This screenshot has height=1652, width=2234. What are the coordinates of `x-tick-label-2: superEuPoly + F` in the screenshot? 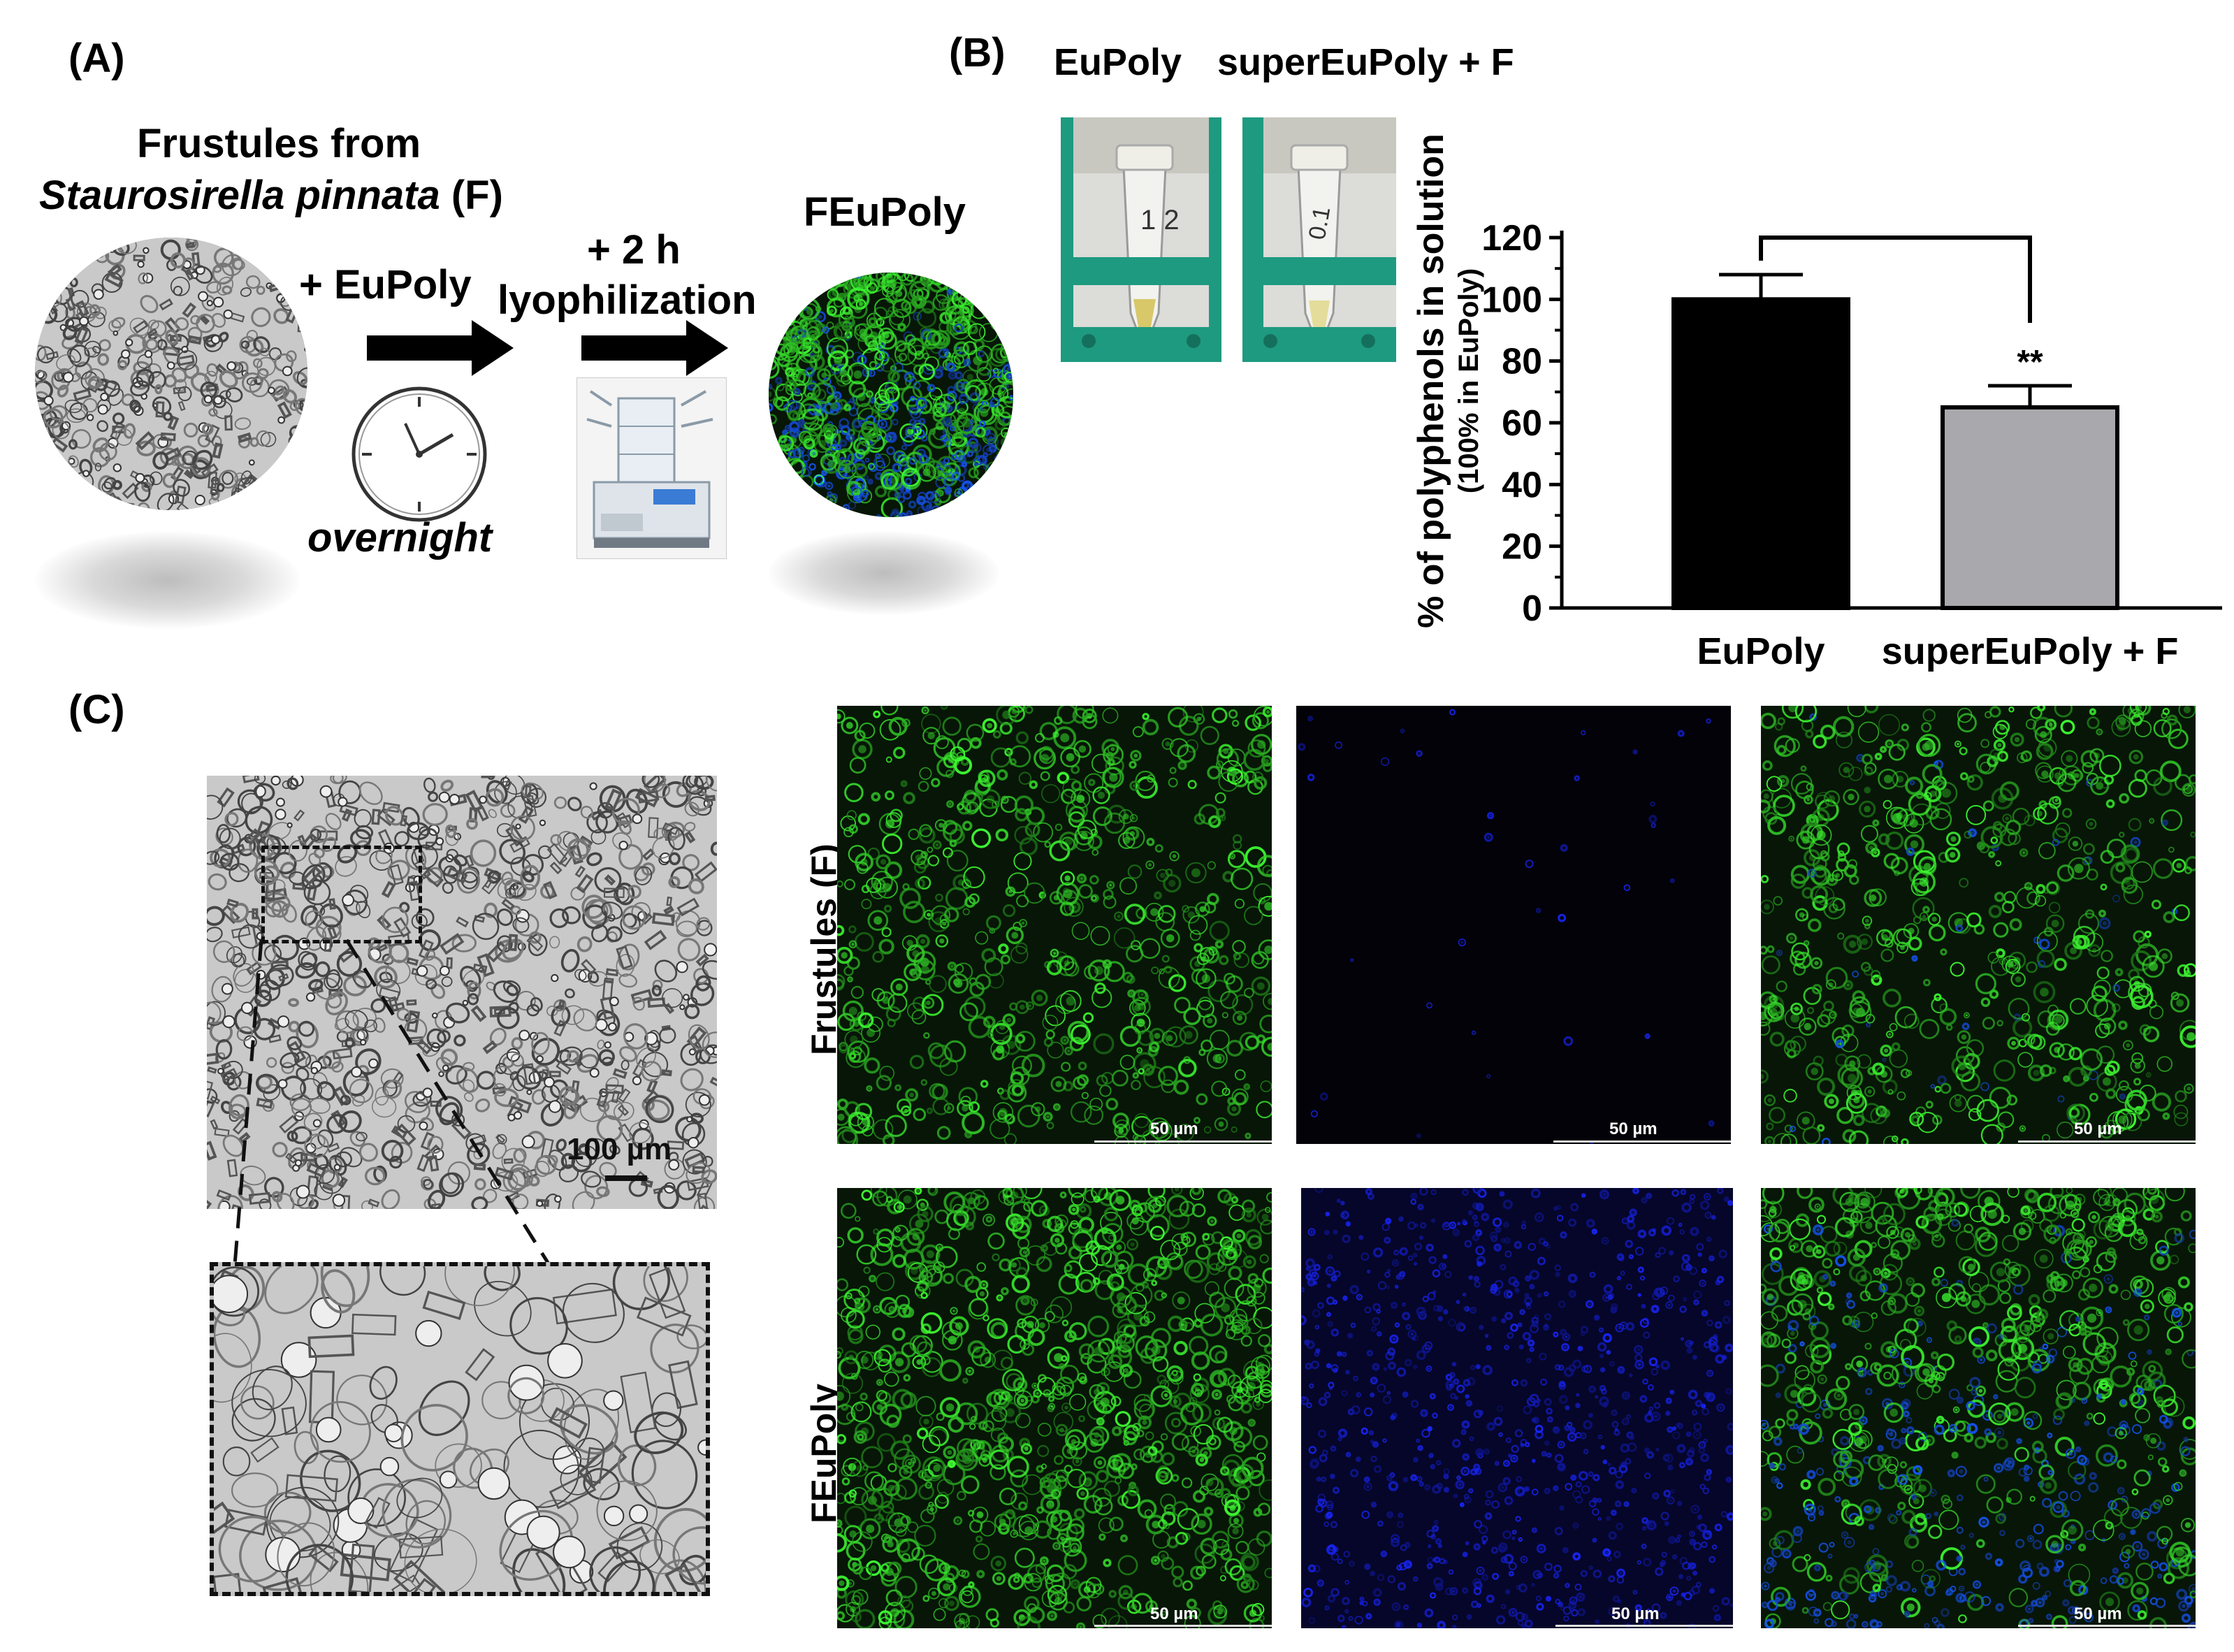 It's located at (2031, 651).